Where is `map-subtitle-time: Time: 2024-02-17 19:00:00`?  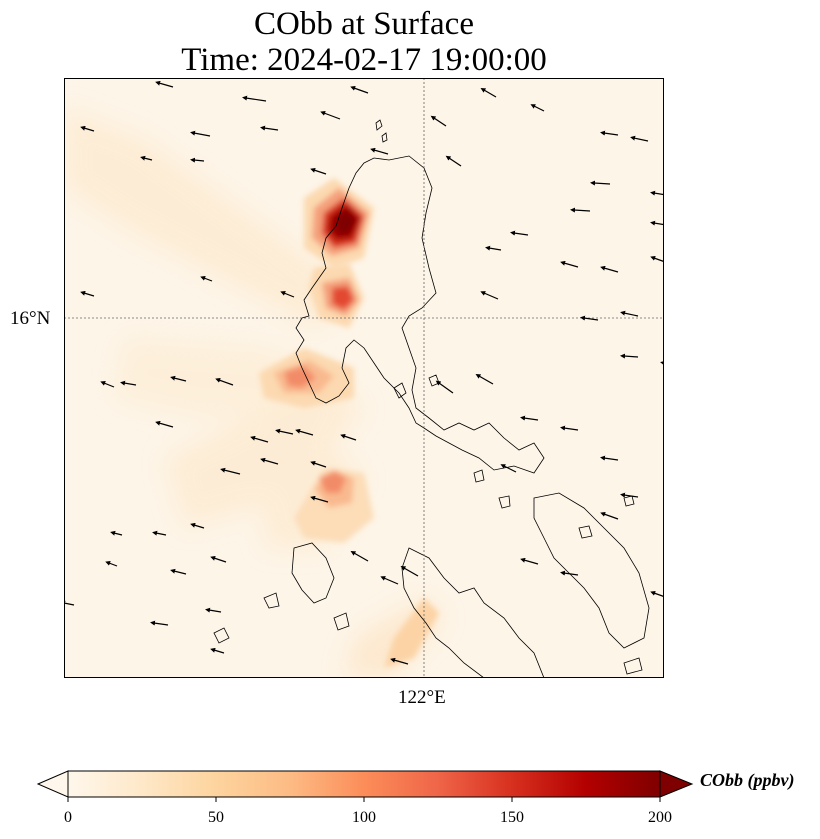 map-subtitle-time: Time: 2024-02-17 19:00:00 is located at coordinates (364, 60).